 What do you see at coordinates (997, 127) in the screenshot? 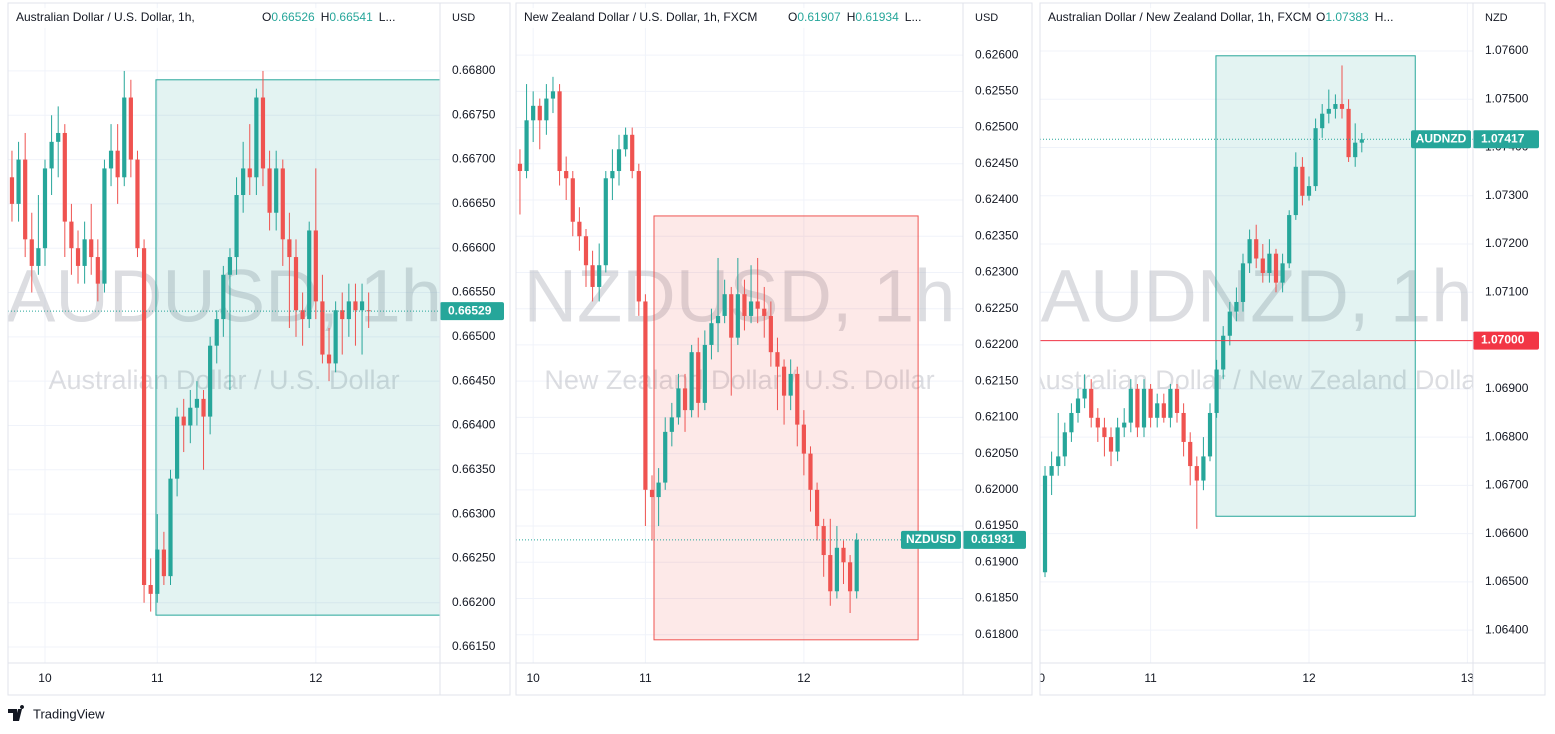
I see `y-tick-label: 0.62500` at bounding box center [997, 127].